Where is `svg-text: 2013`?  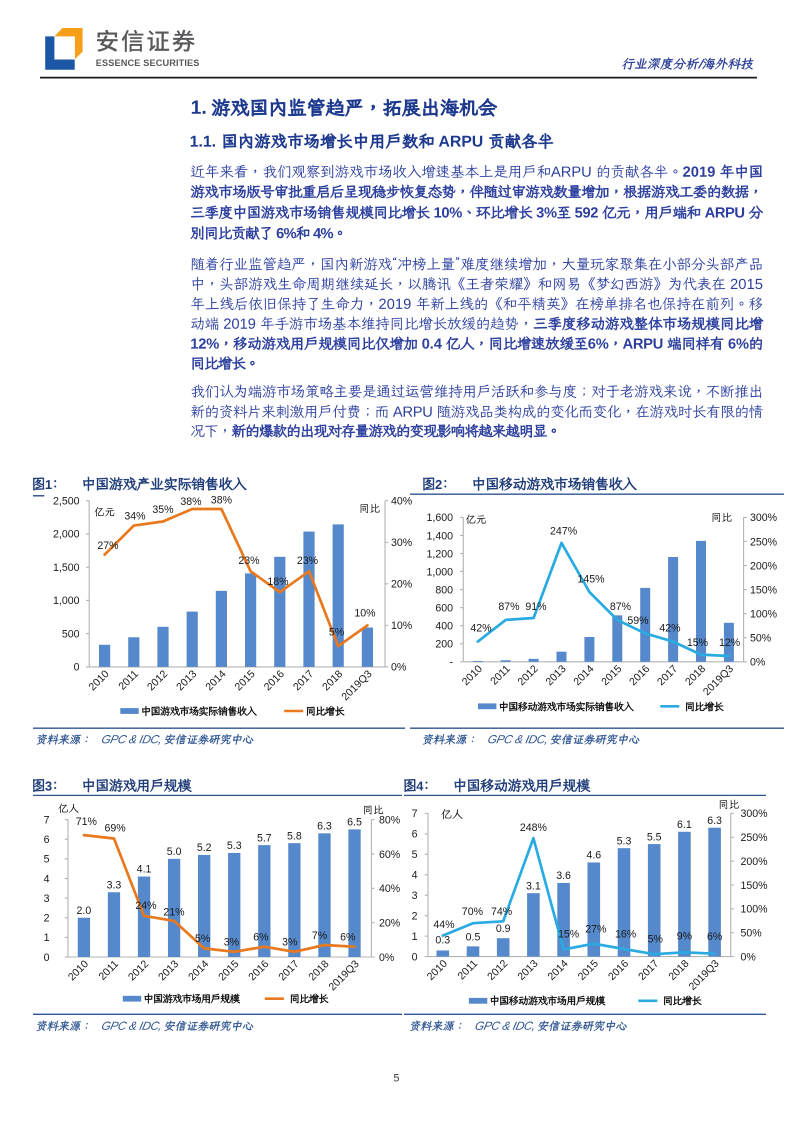 svg-text: 2013 is located at coordinates (527, 970).